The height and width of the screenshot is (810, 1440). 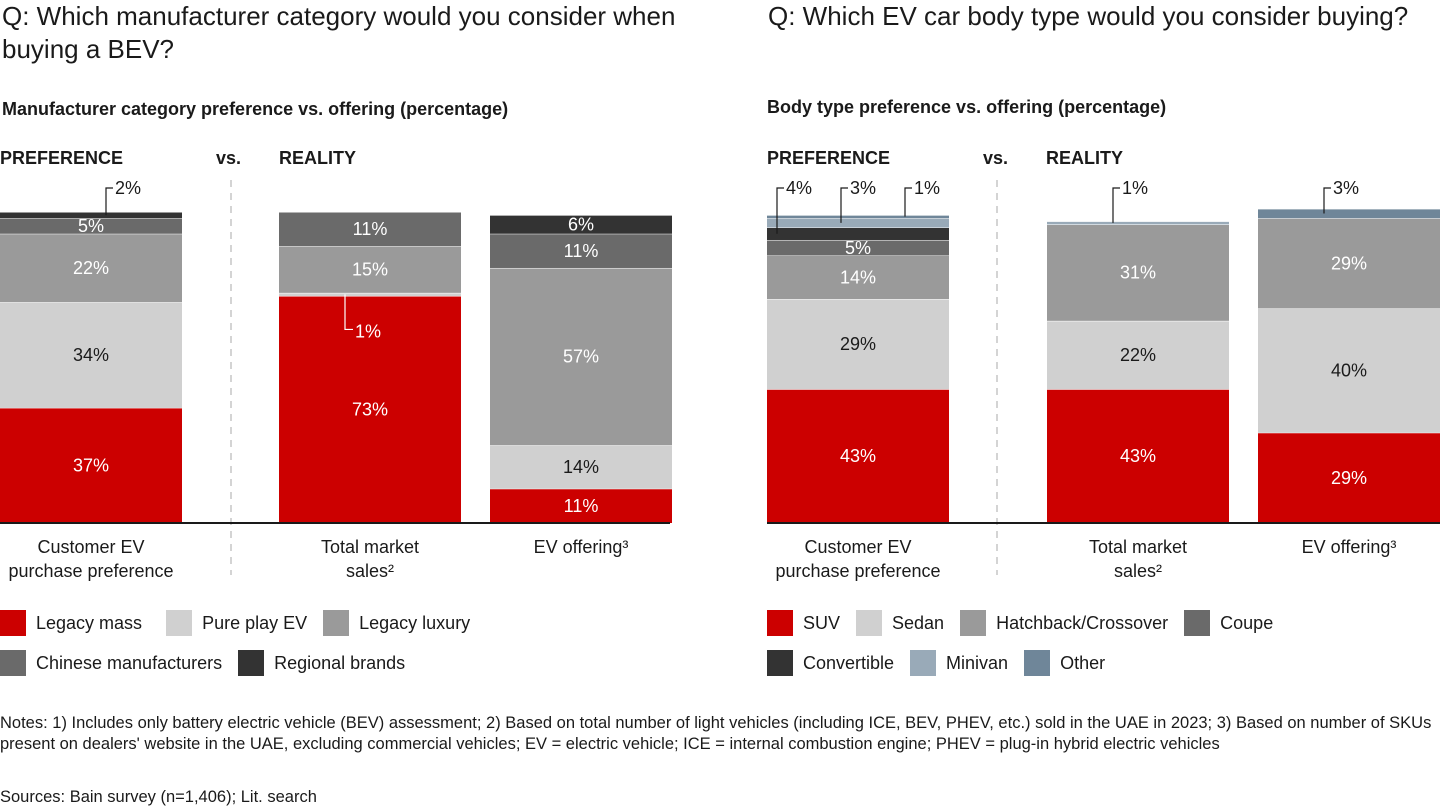 I want to click on category-label-ev-offering: EV offering³, so click(x=1349, y=547).